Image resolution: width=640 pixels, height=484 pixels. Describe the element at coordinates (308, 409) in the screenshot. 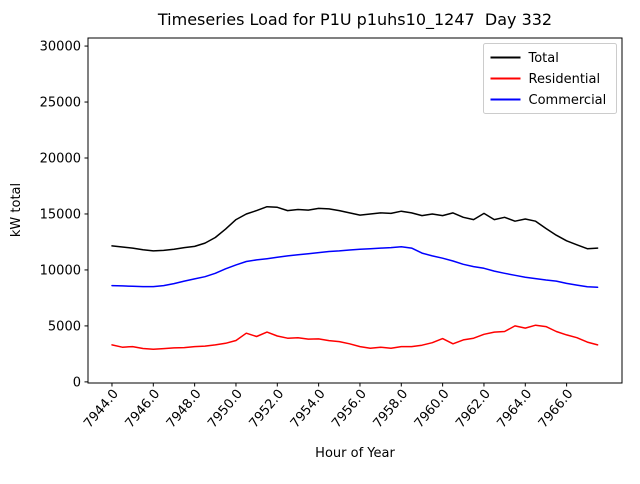

I see `x-tick-label: 7954.0` at that location.